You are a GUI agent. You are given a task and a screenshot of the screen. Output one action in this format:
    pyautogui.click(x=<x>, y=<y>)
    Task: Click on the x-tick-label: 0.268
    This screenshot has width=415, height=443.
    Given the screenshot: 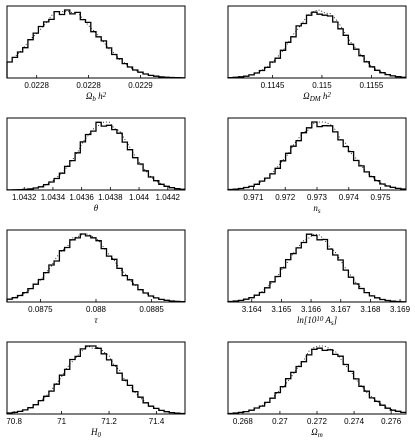 What is the action you would take?
    pyautogui.click(x=243, y=421)
    